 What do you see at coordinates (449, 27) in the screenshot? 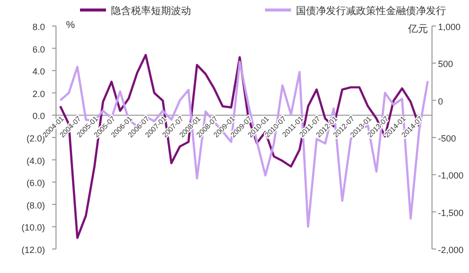
I see `y2-tick-label: 1,000` at bounding box center [449, 27].